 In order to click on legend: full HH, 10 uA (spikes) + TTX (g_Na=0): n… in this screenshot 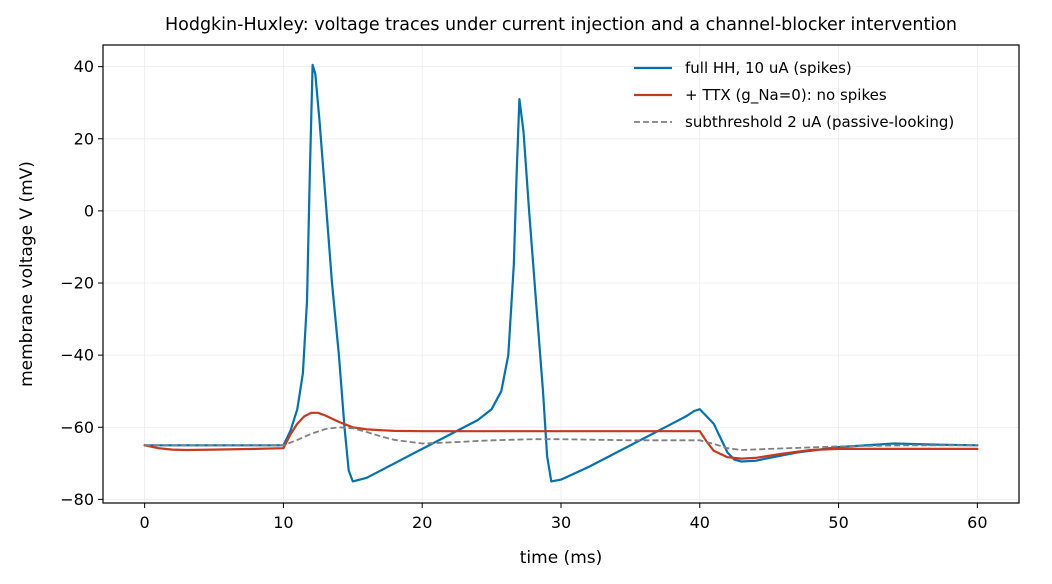, I will do `click(794, 95)`.